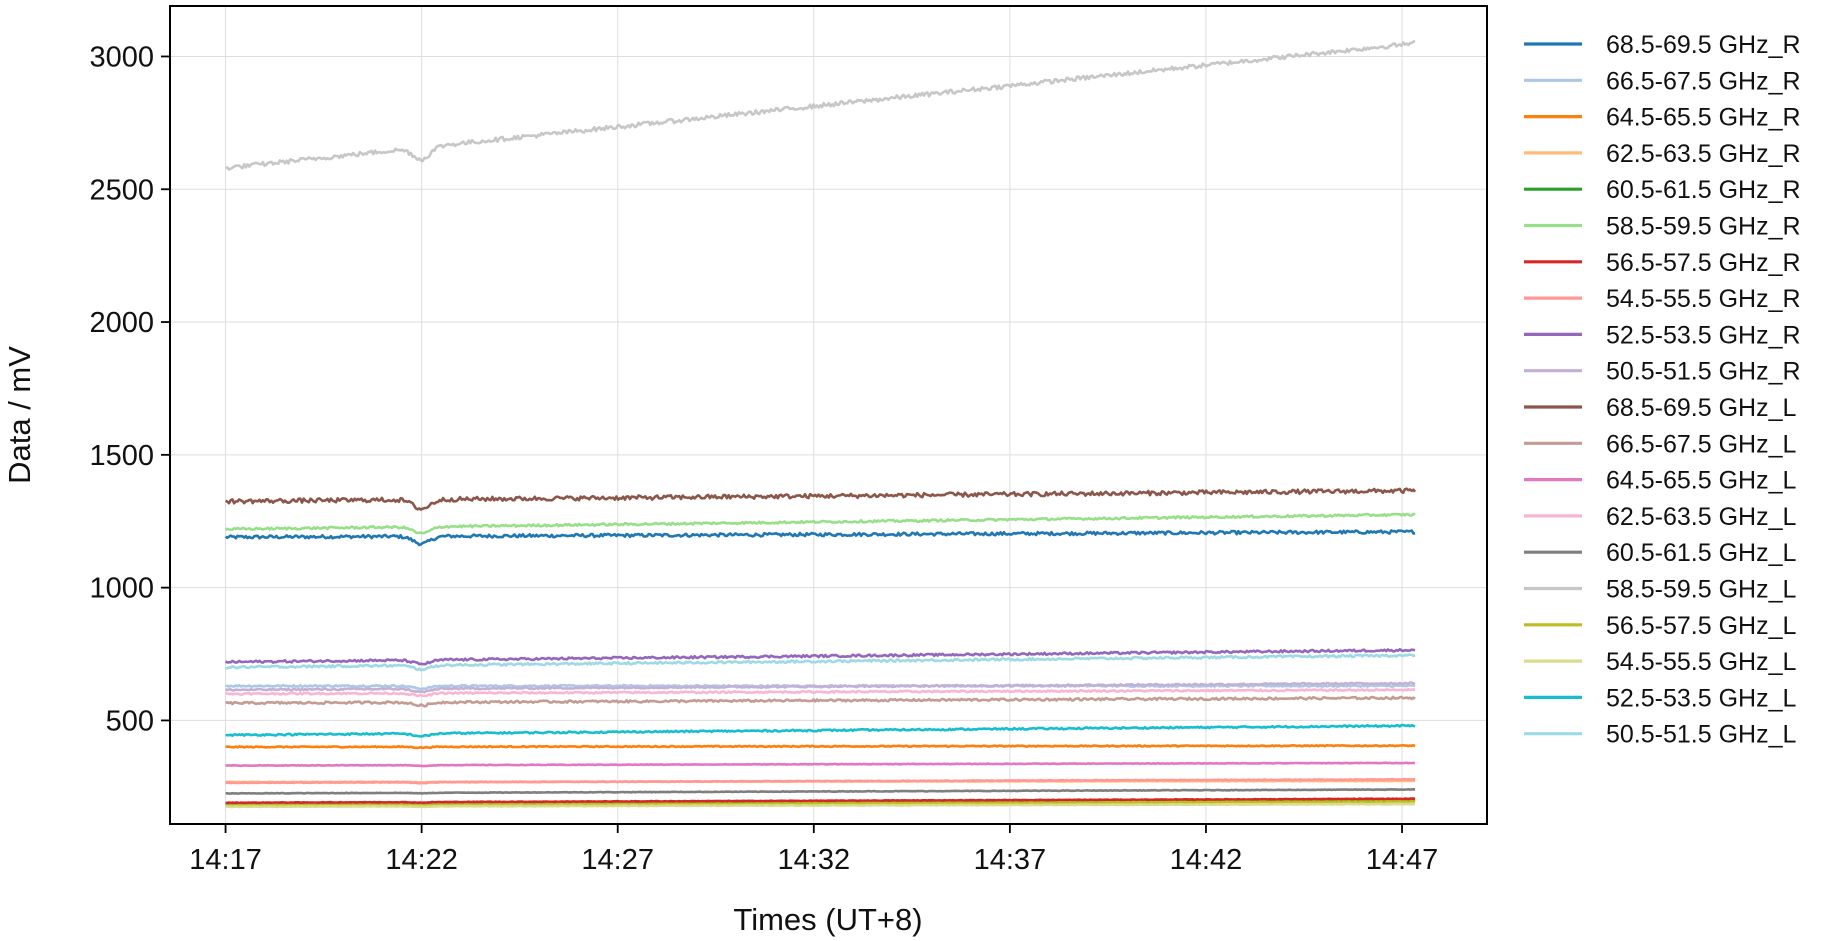 The width and height of the screenshot is (1847, 941). What do you see at coordinates (1703, 154) in the screenshot?
I see `legend-label: 62.5-63.5 GHz_R` at bounding box center [1703, 154].